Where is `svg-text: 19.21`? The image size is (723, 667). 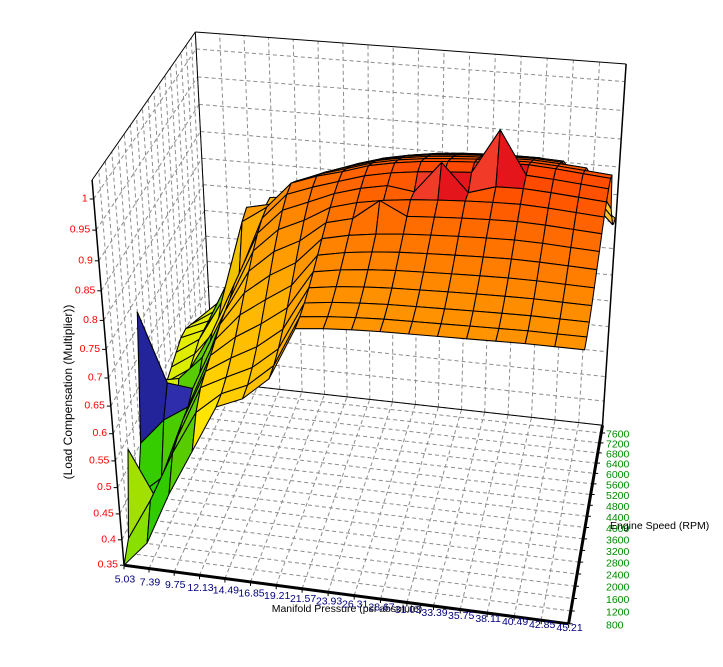
svg-text: 19.21 is located at coordinates (277, 596).